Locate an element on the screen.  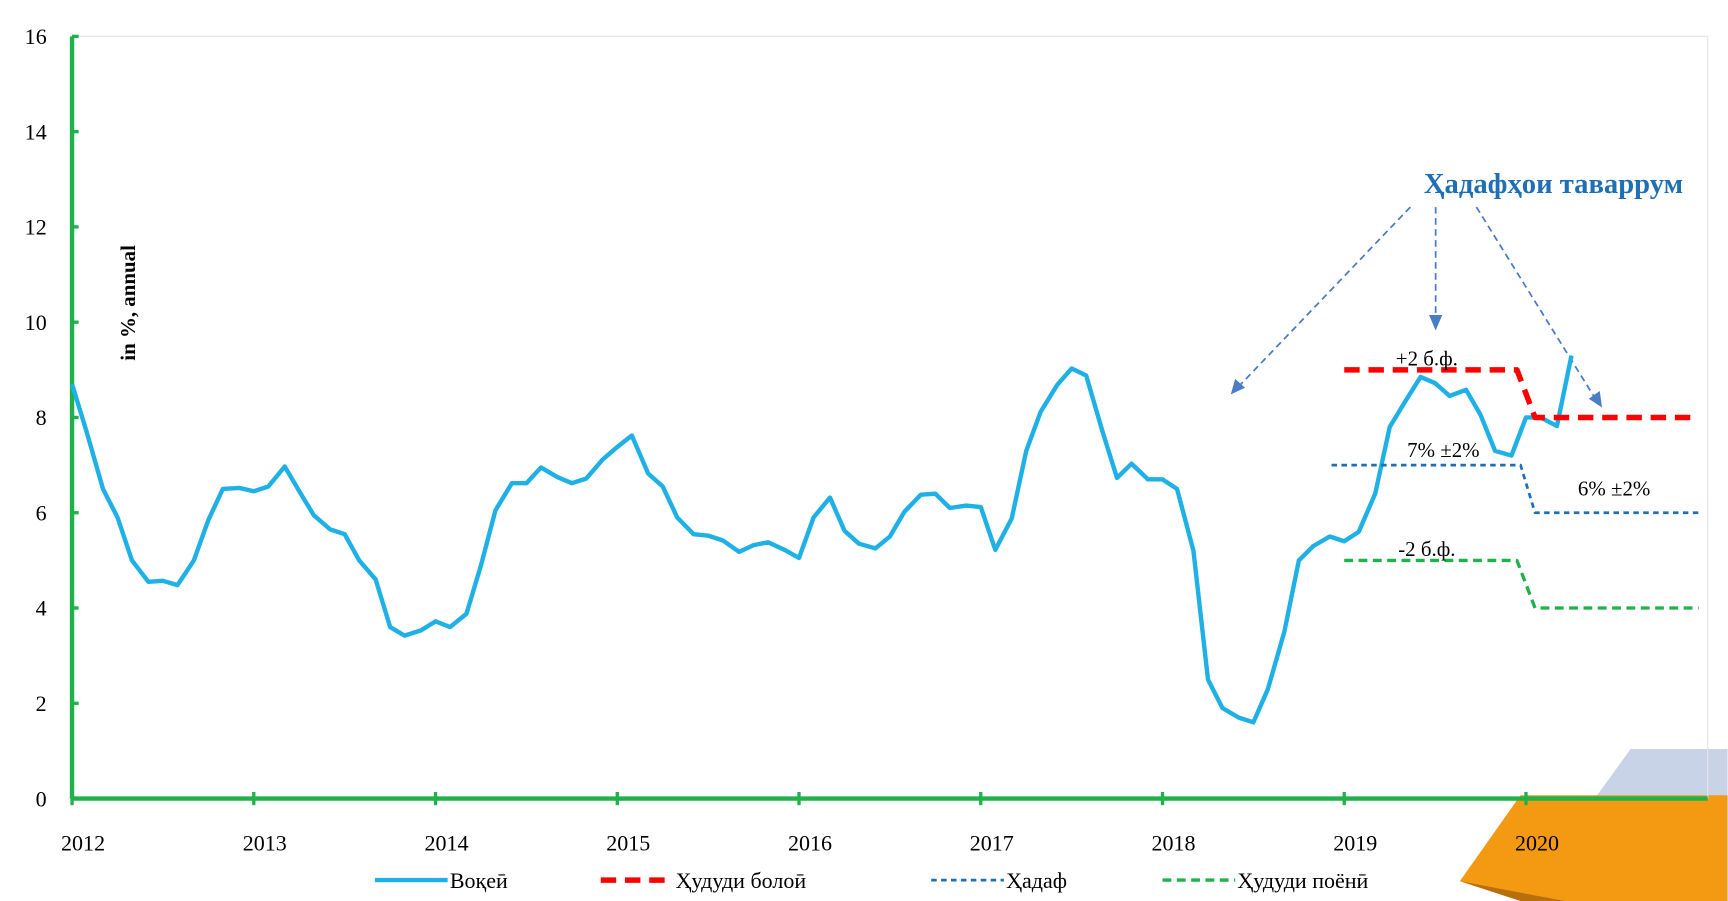
x-tick-label: 2016 is located at coordinates (810, 842).